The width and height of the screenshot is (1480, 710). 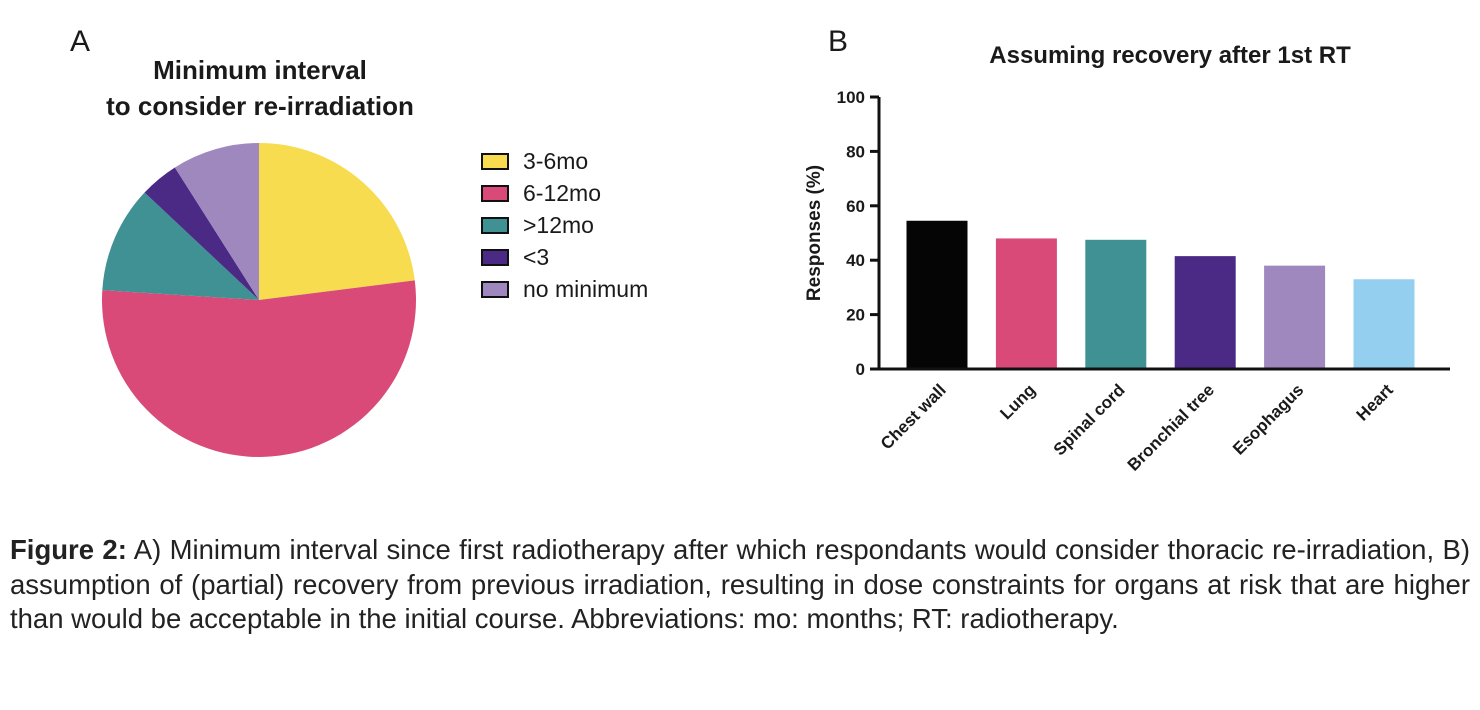 I want to click on legend-item-2: >12mo, so click(x=564, y=225).